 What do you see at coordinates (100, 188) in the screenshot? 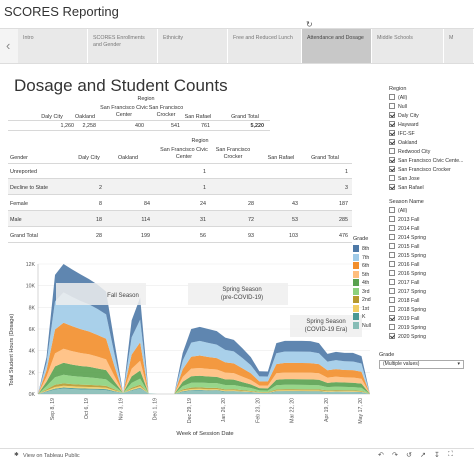
I see `table2-cell: 2` at bounding box center [100, 188].